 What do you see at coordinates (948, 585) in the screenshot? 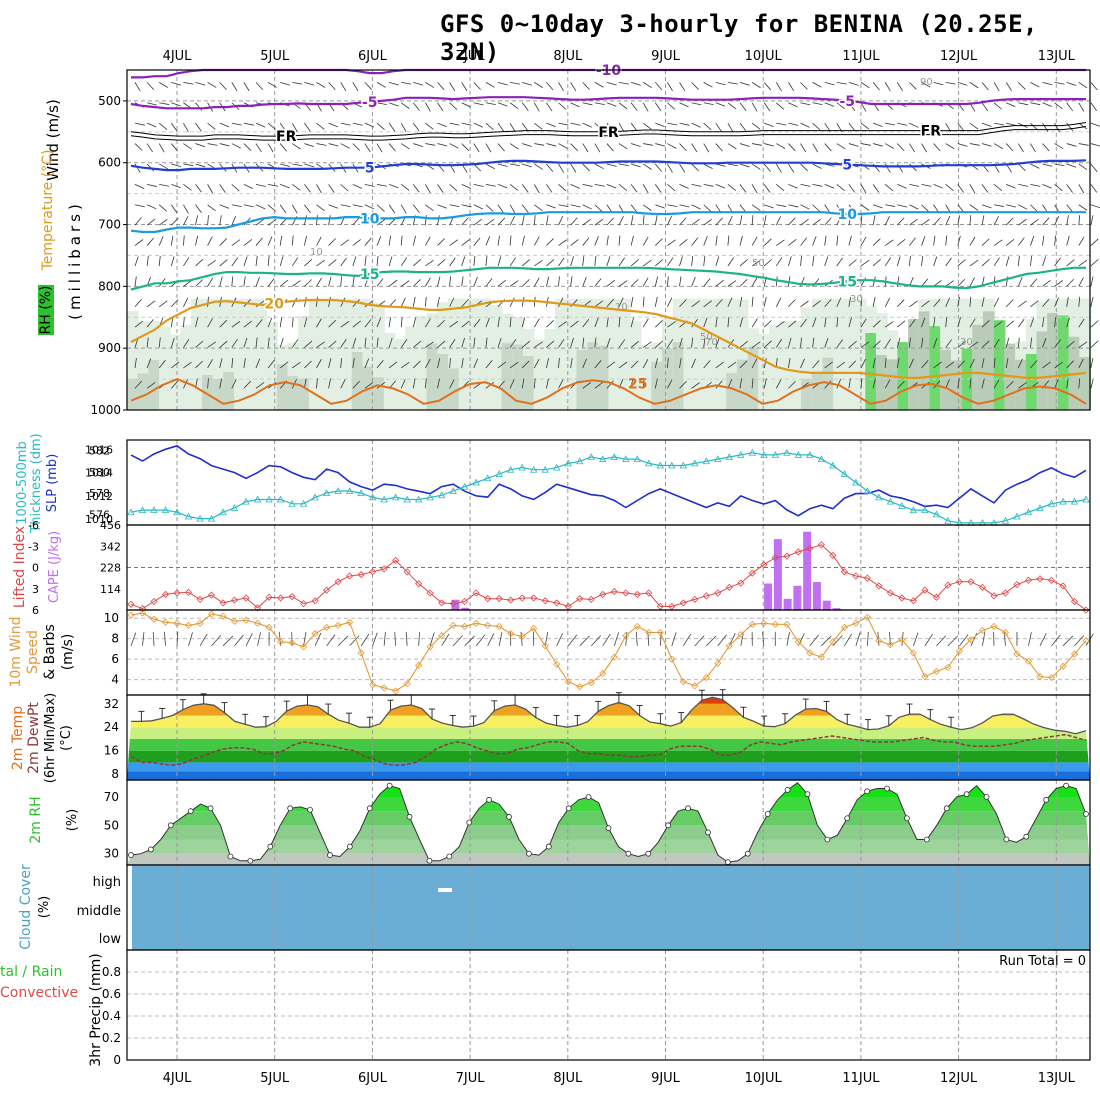
I see `li-marker` at bounding box center [948, 585].